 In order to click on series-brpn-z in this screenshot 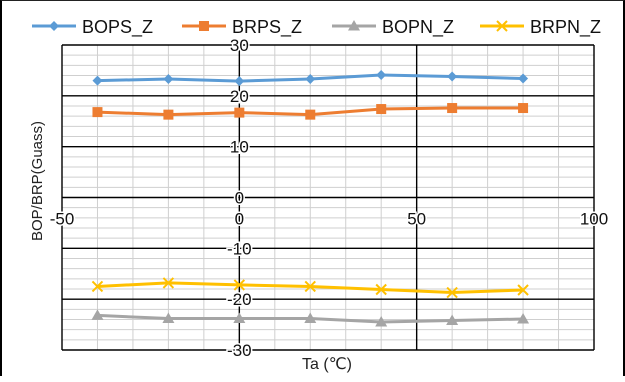, I will do `click(310, 288)`.